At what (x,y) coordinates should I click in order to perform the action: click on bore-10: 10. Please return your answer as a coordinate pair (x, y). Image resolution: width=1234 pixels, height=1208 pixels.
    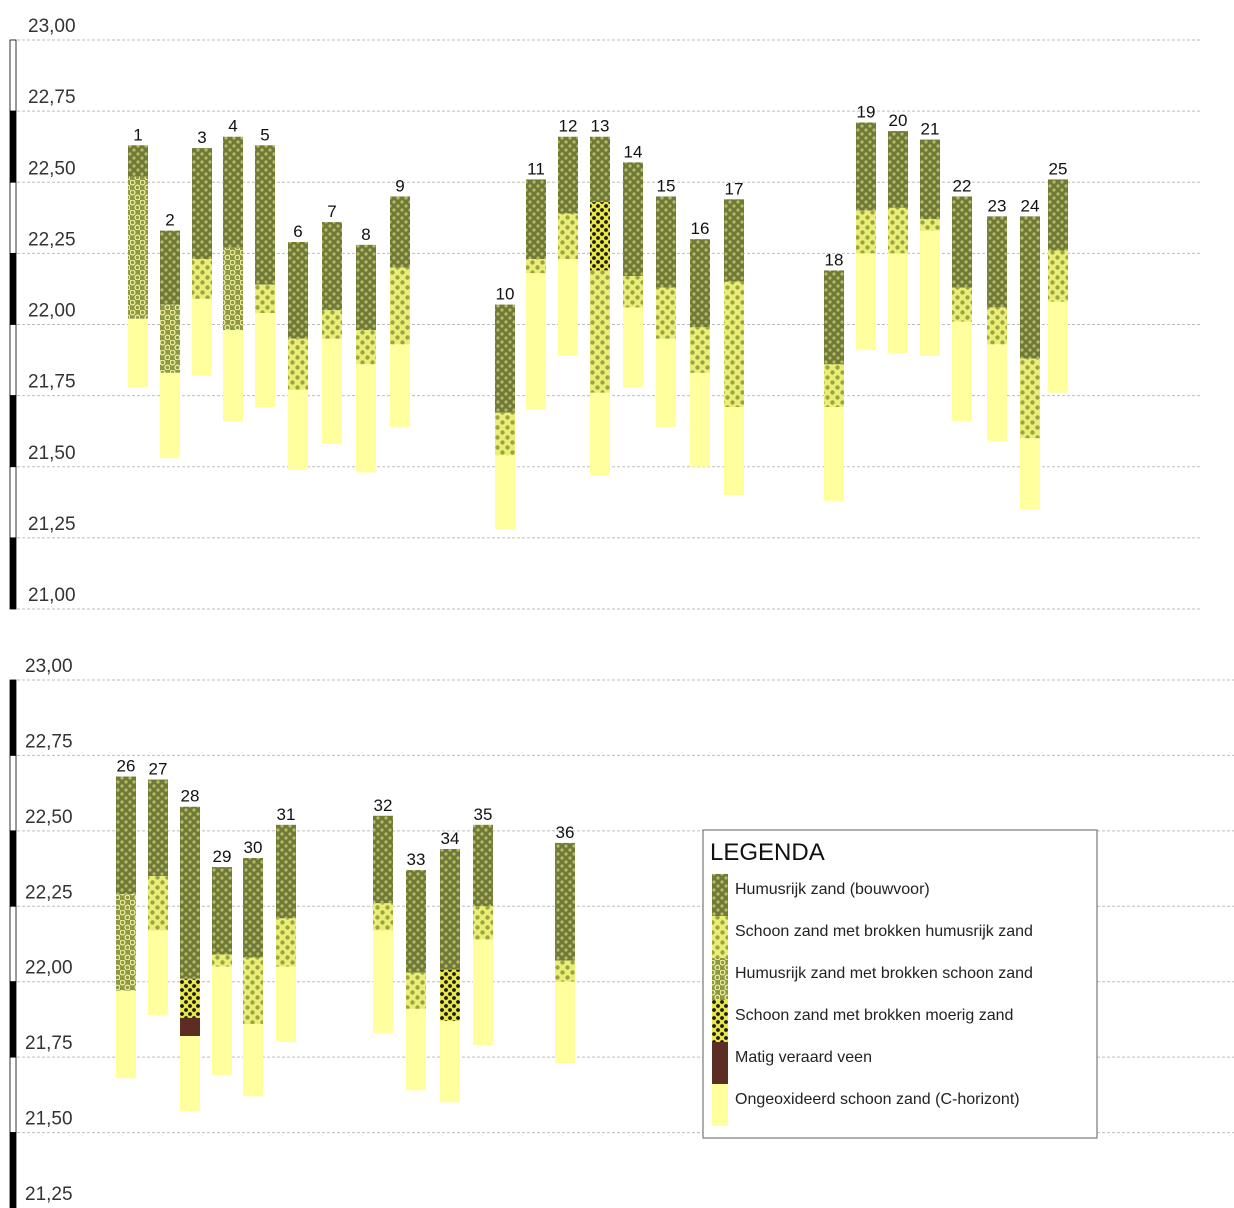
    Looking at the image, I should click on (505, 407).